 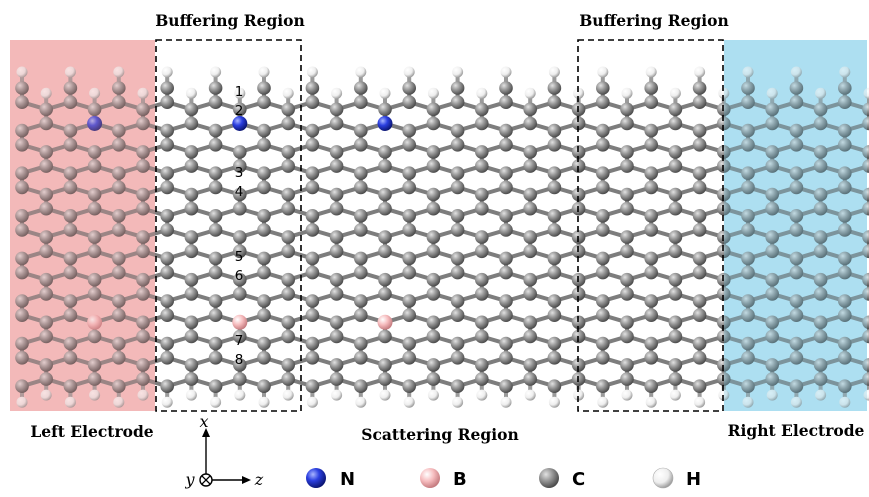 I want to click on site-number-8: 8, so click(x=239, y=360).